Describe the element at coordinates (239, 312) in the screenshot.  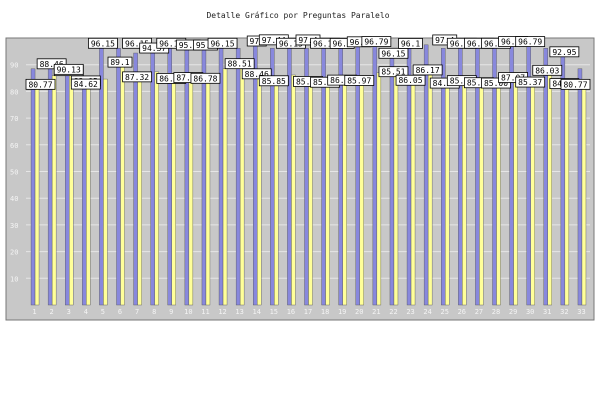
I see `x-tick-label: 13` at that location.